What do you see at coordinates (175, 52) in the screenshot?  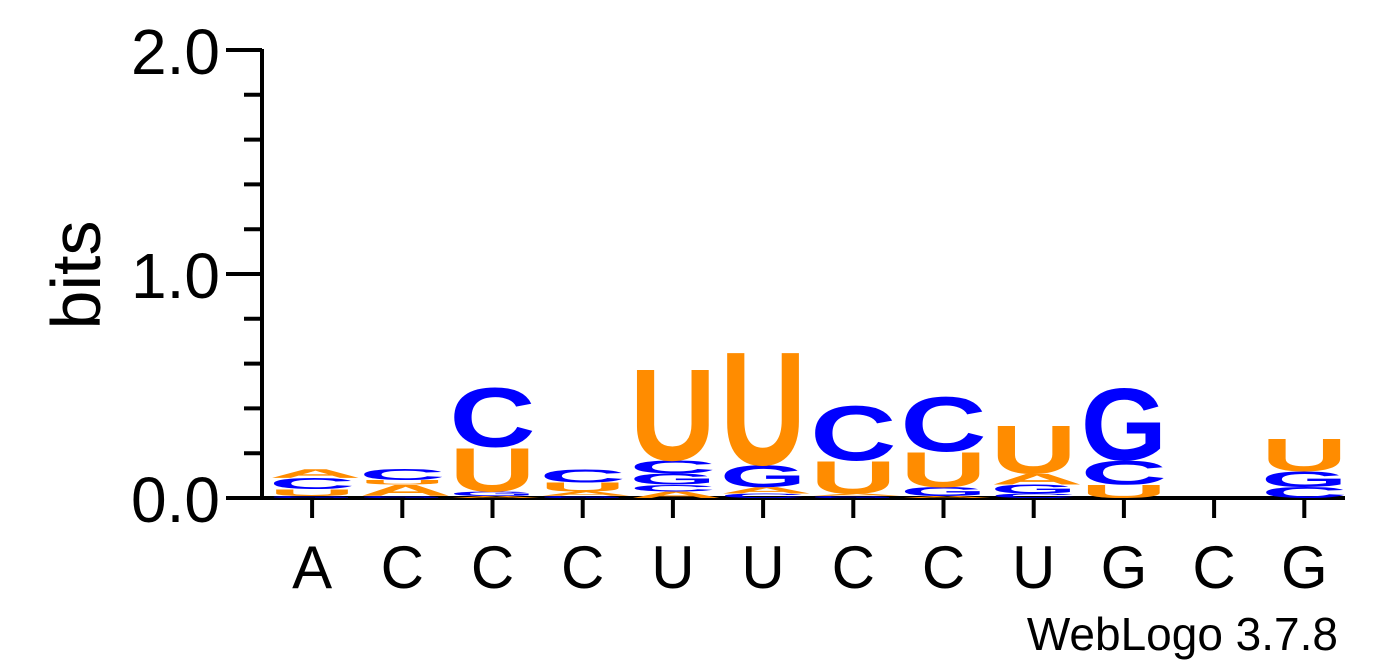 I see `y-tick-label: 2.0` at bounding box center [175, 52].